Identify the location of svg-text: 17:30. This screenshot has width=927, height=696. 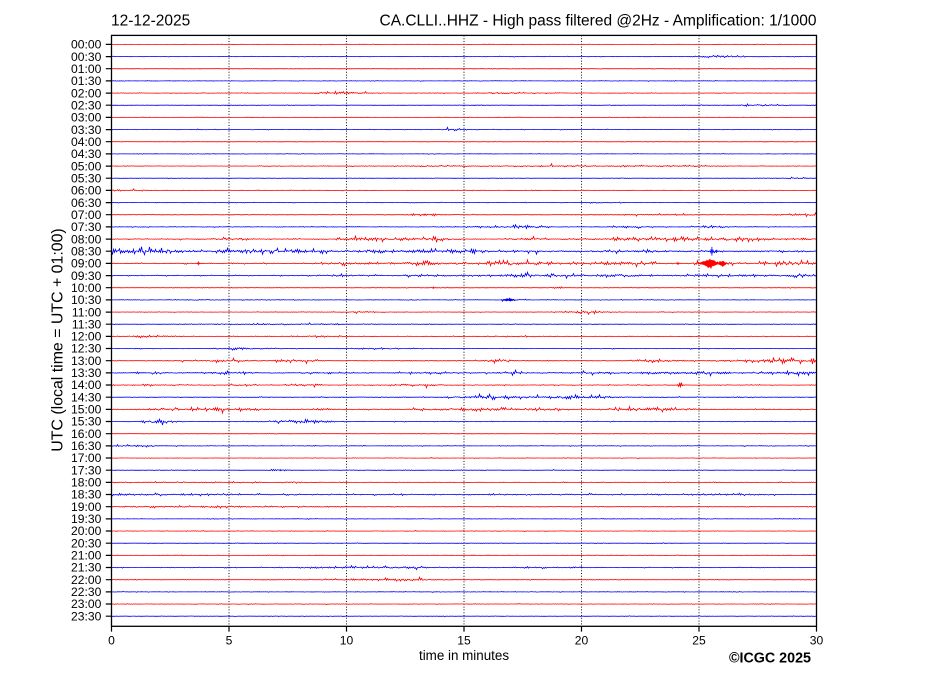
(86, 470).